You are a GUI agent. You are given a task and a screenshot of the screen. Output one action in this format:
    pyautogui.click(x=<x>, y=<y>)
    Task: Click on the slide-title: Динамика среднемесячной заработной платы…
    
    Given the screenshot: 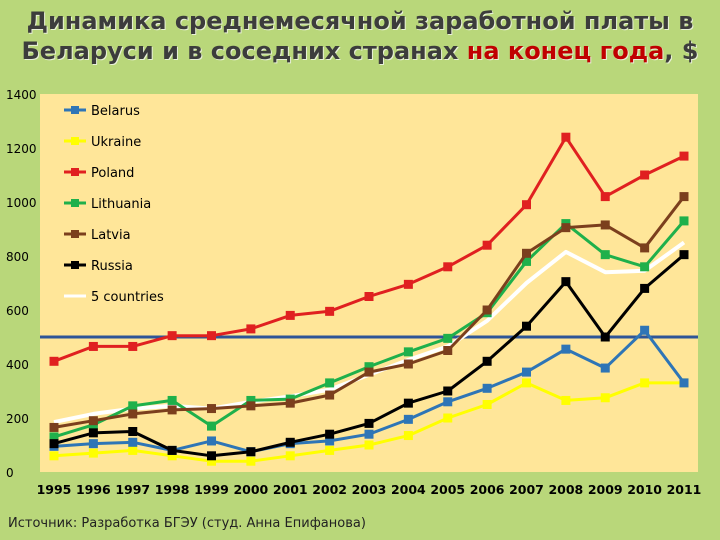 What is the action you would take?
    pyautogui.click(x=360, y=36)
    